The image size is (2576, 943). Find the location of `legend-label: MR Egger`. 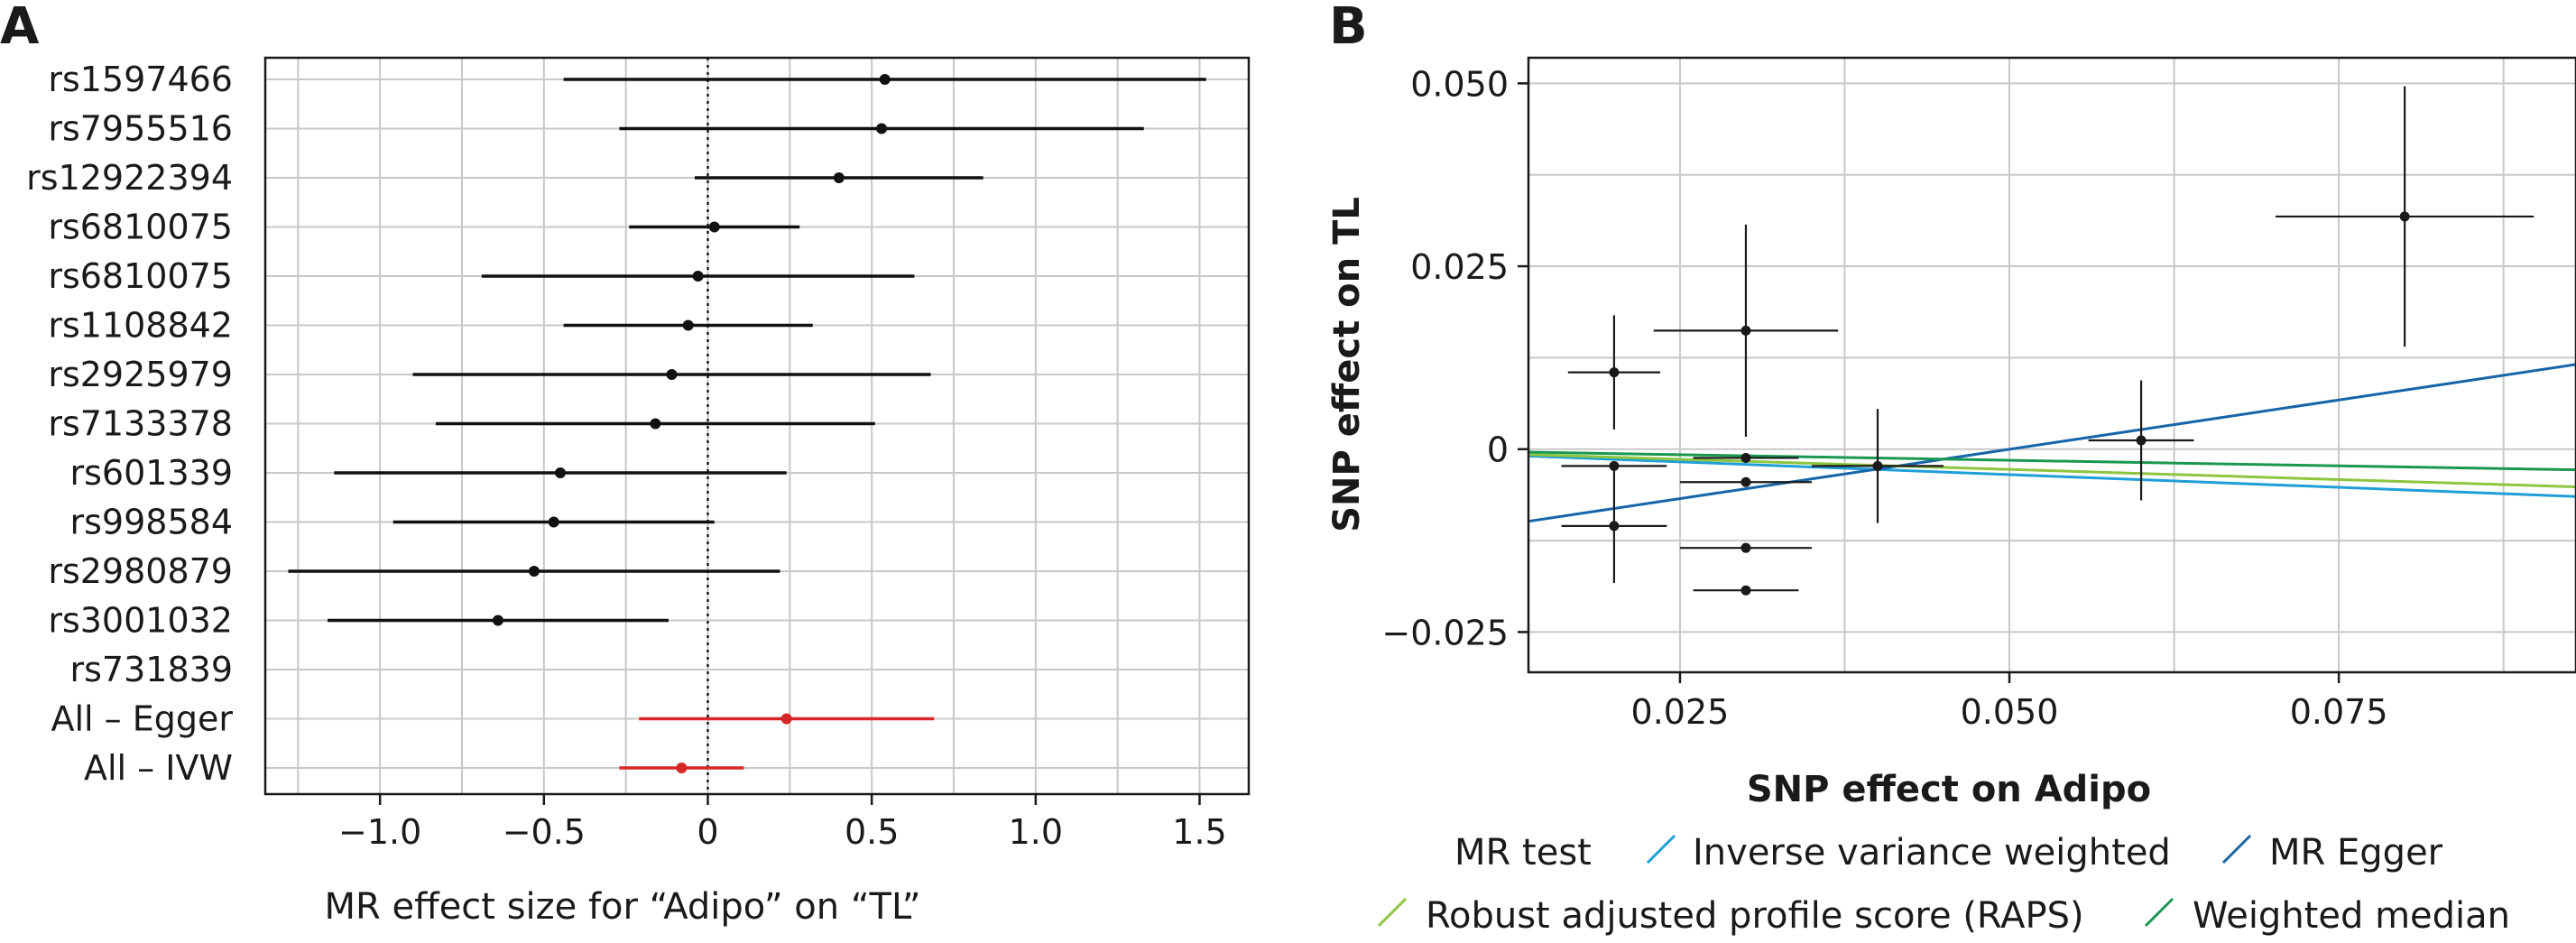

legend-label: MR Egger is located at coordinates (2356, 853).